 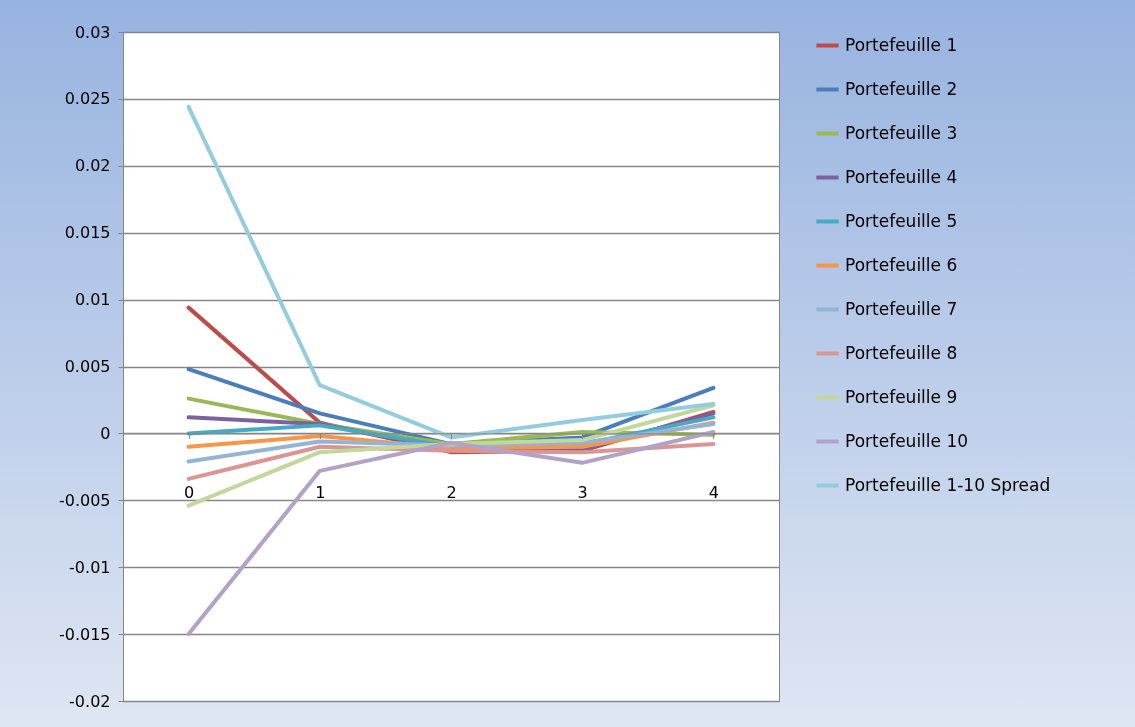 I want to click on x-tick-label: 0, so click(x=189, y=492).